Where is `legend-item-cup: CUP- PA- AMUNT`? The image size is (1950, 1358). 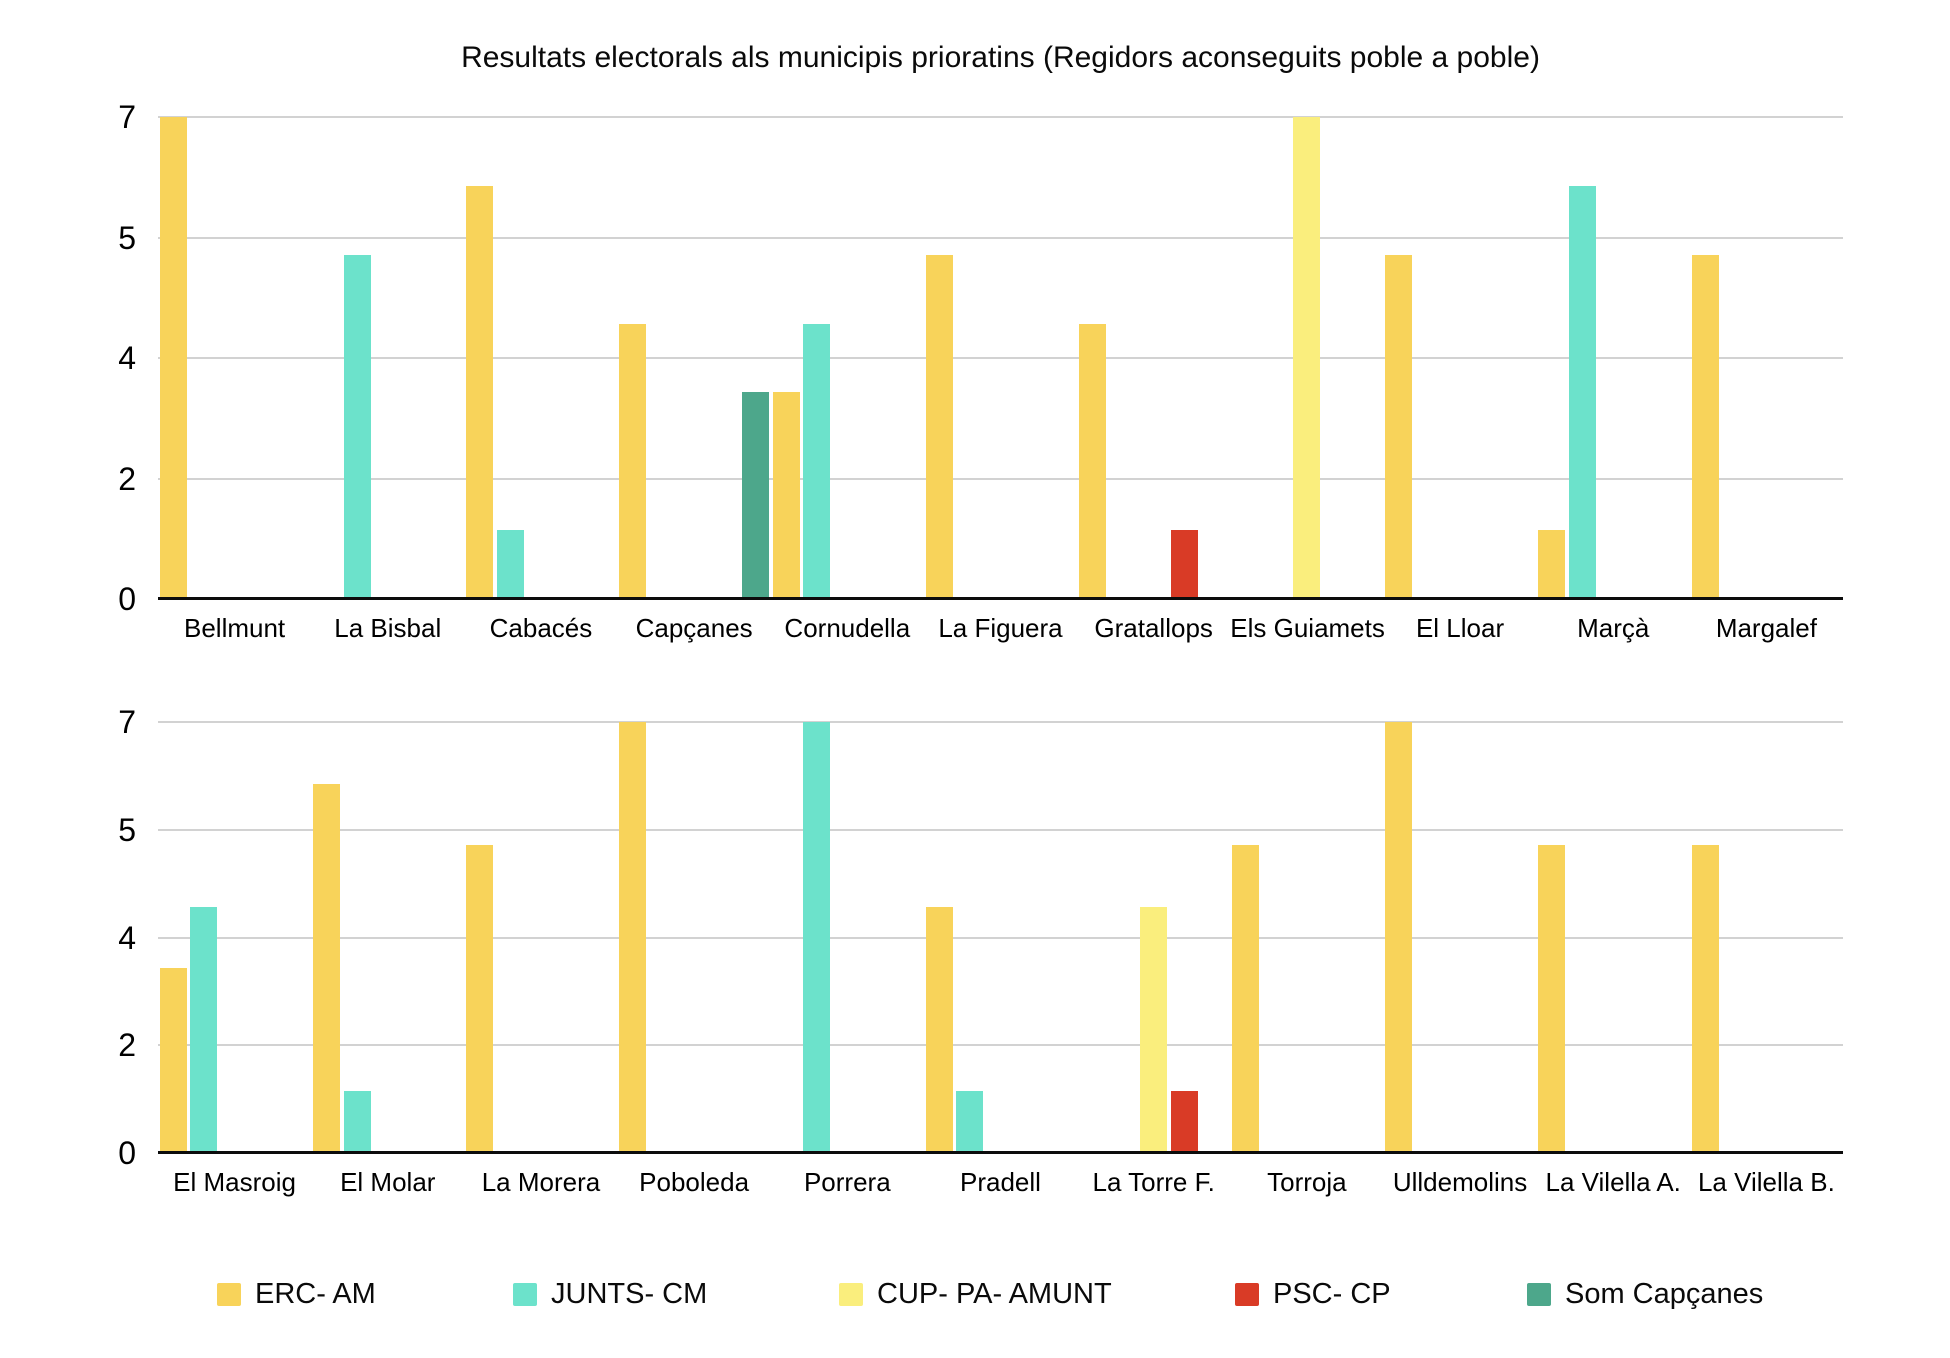
legend-item-cup: CUP- PA- AMUNT is located at coordinates (975, 1294).